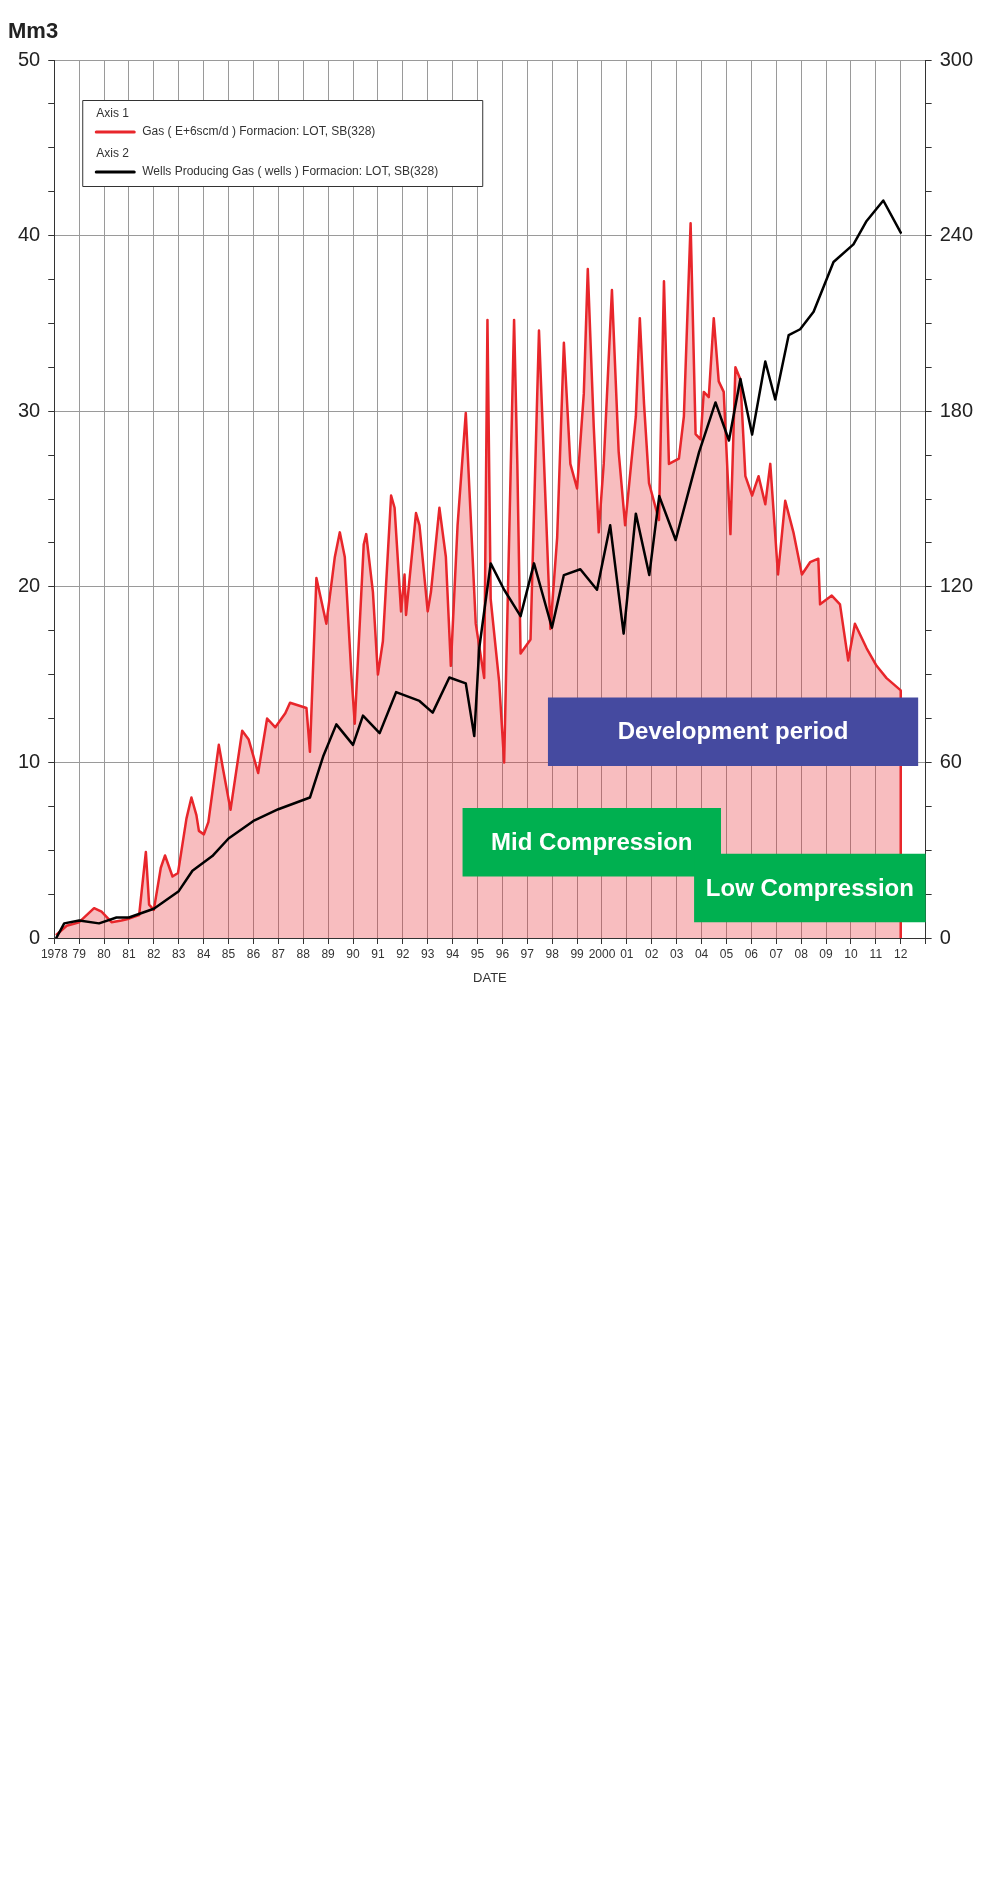 This screenshot has width=991, height=1894. I want to click on annotation: Axis 2, so click(113, 153).